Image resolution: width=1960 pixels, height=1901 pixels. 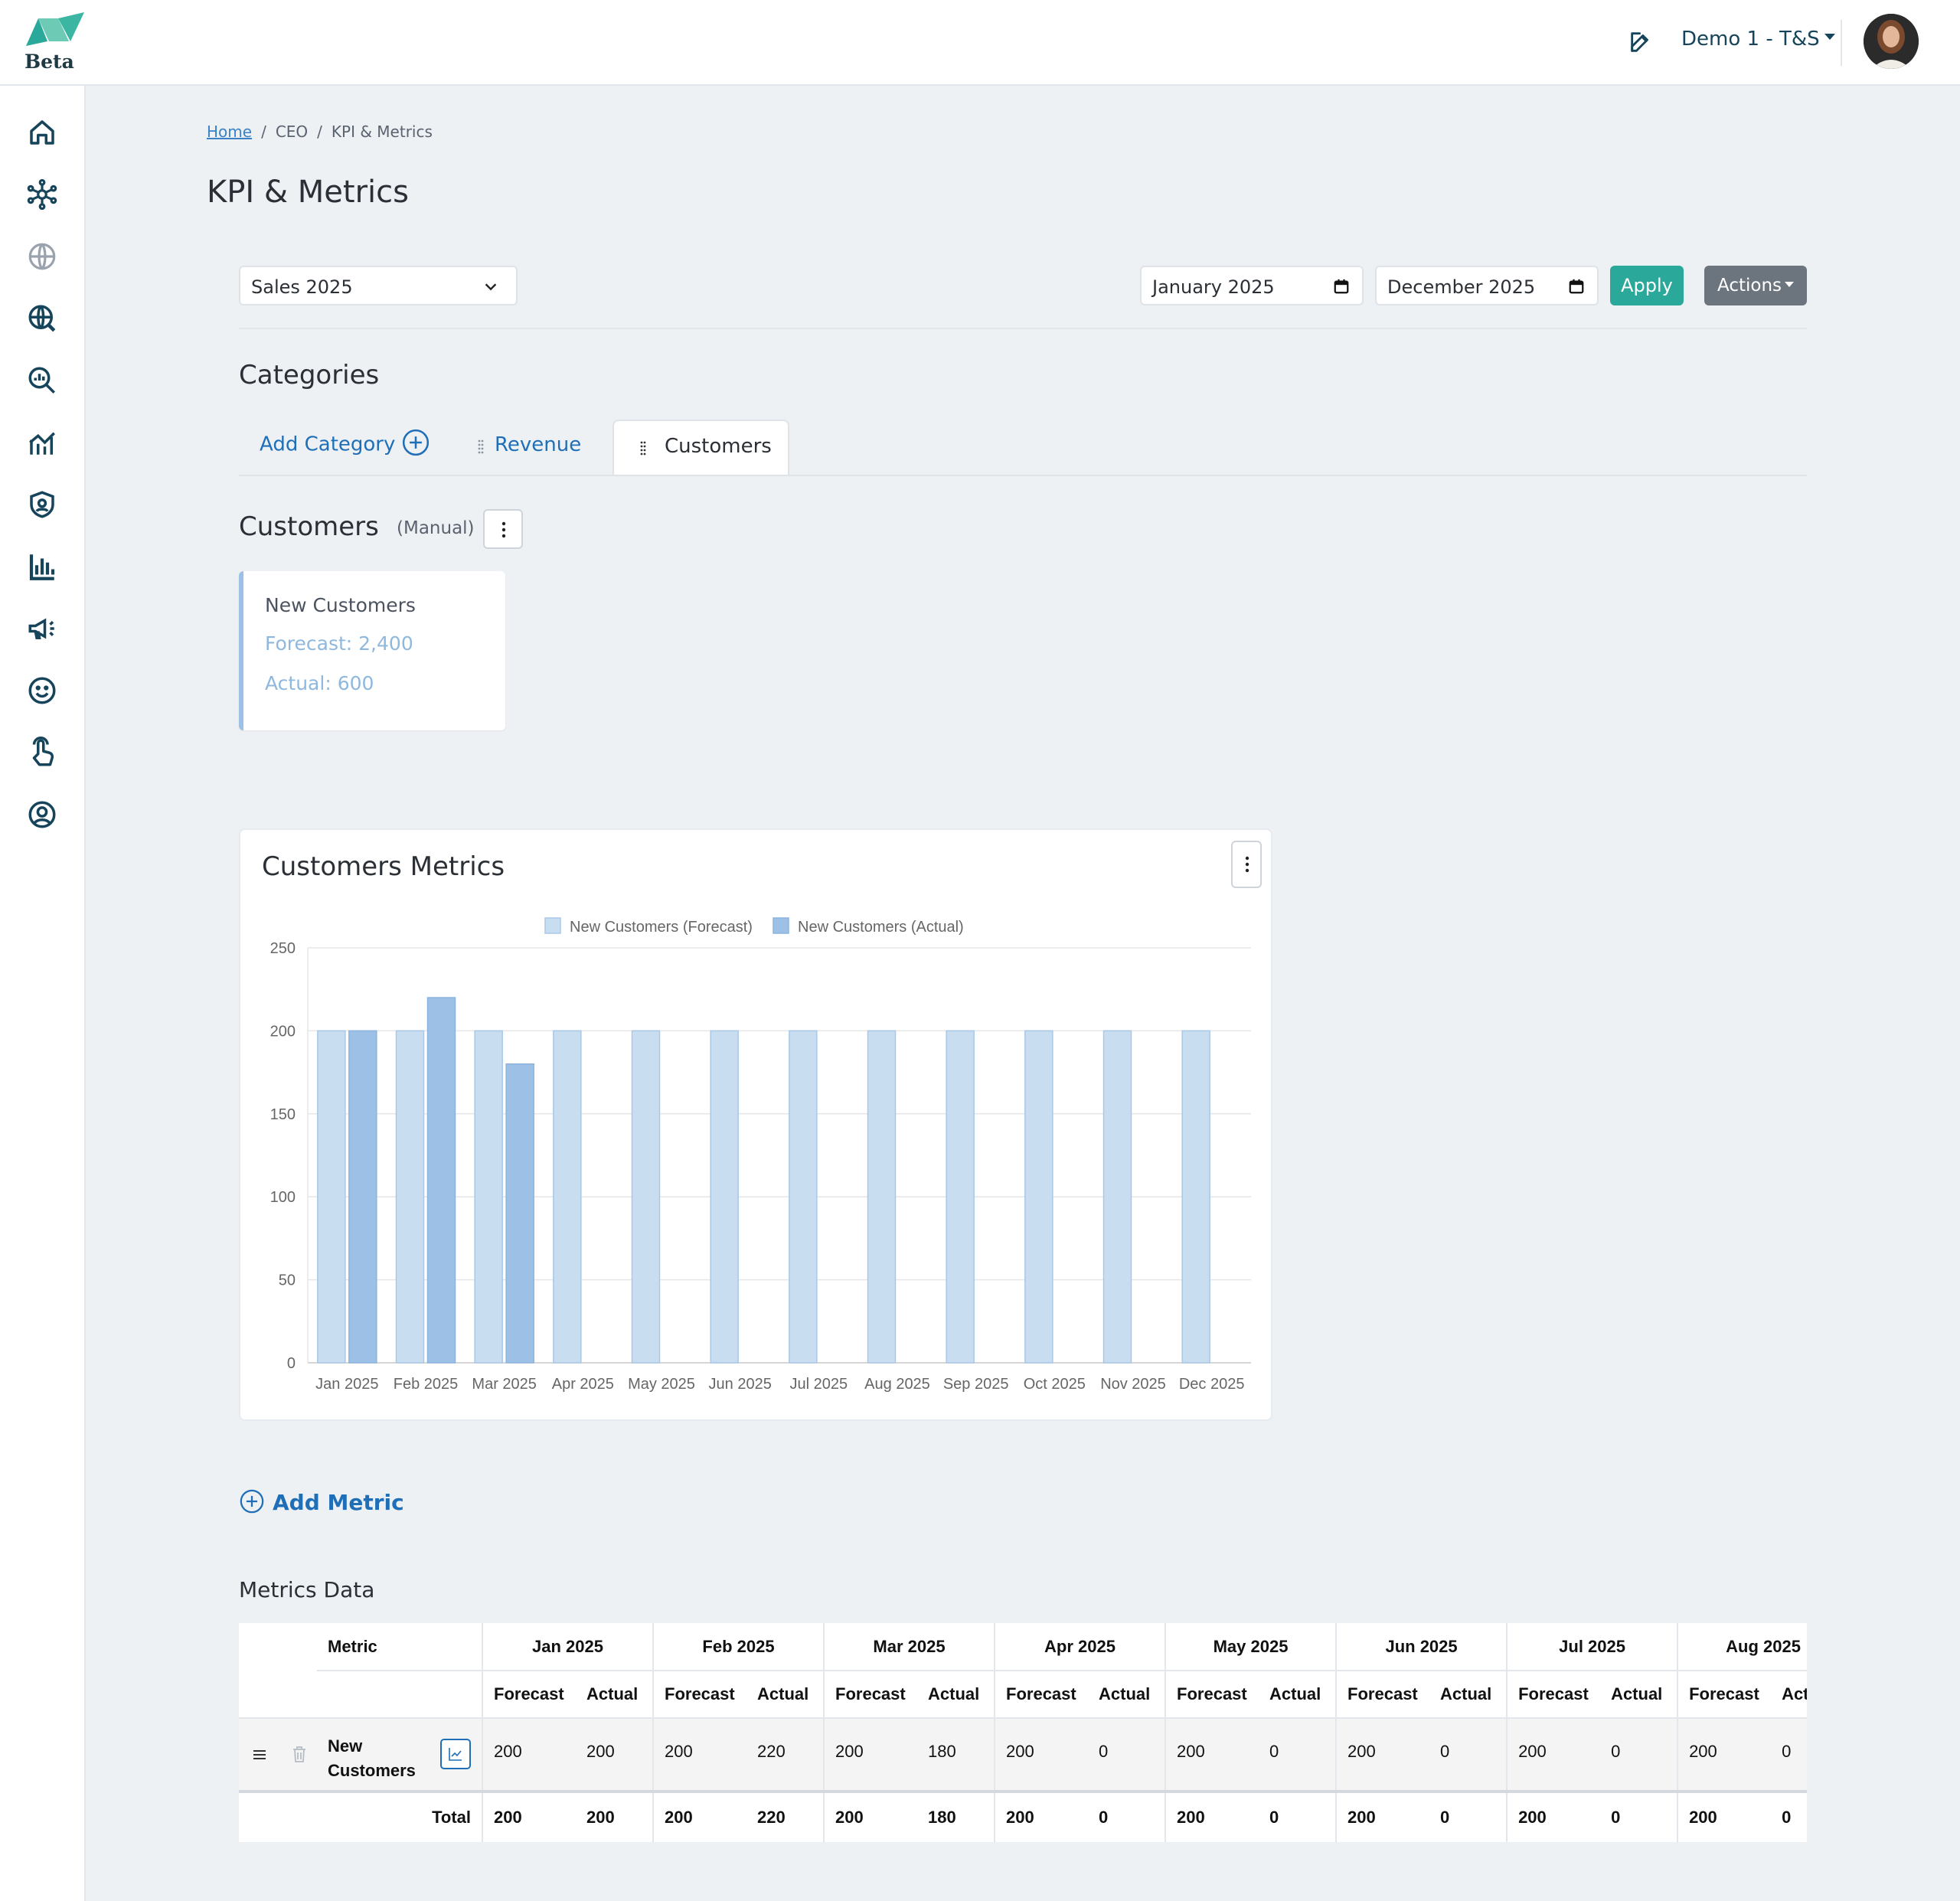 I want to click on metric-card-name: New Customers, so click(x=340, y=605).